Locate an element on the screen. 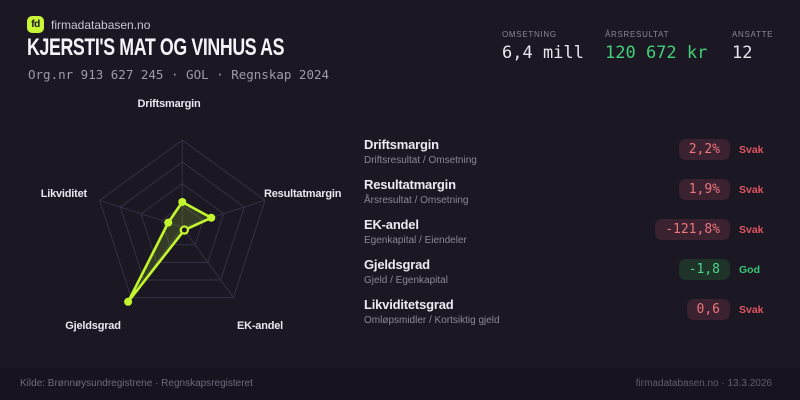 This screenshot has height=400, width=800. stat-label: ANSATTE is located at coordinates (753, 34).